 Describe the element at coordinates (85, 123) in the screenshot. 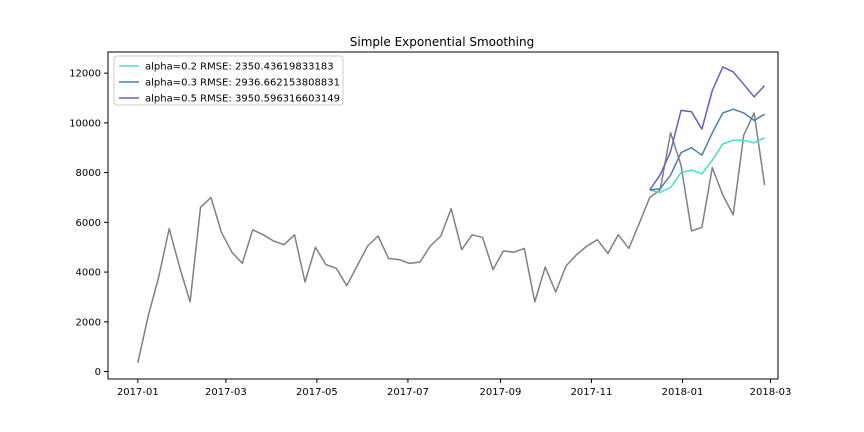

I see `y-tick-label: 10000` at that location.